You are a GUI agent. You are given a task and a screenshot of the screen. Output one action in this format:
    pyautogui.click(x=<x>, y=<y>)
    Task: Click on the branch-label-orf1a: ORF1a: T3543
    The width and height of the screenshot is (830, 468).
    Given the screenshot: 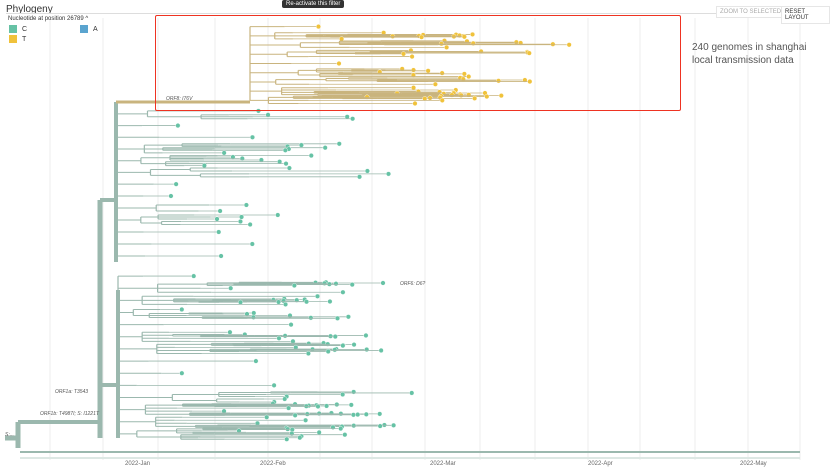 What is the action you would take?
    pyautogui.click(x=71, y=392)
    